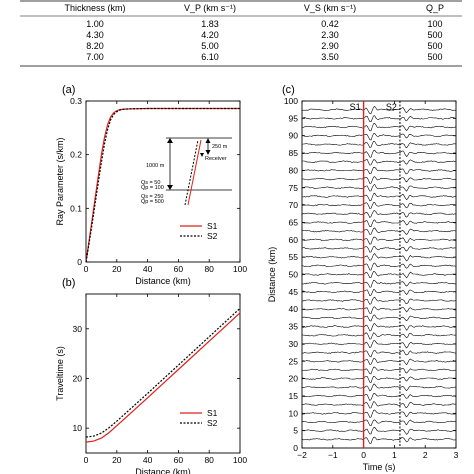  I want to click on y-tick-label: 0.2, so click(76, 155).